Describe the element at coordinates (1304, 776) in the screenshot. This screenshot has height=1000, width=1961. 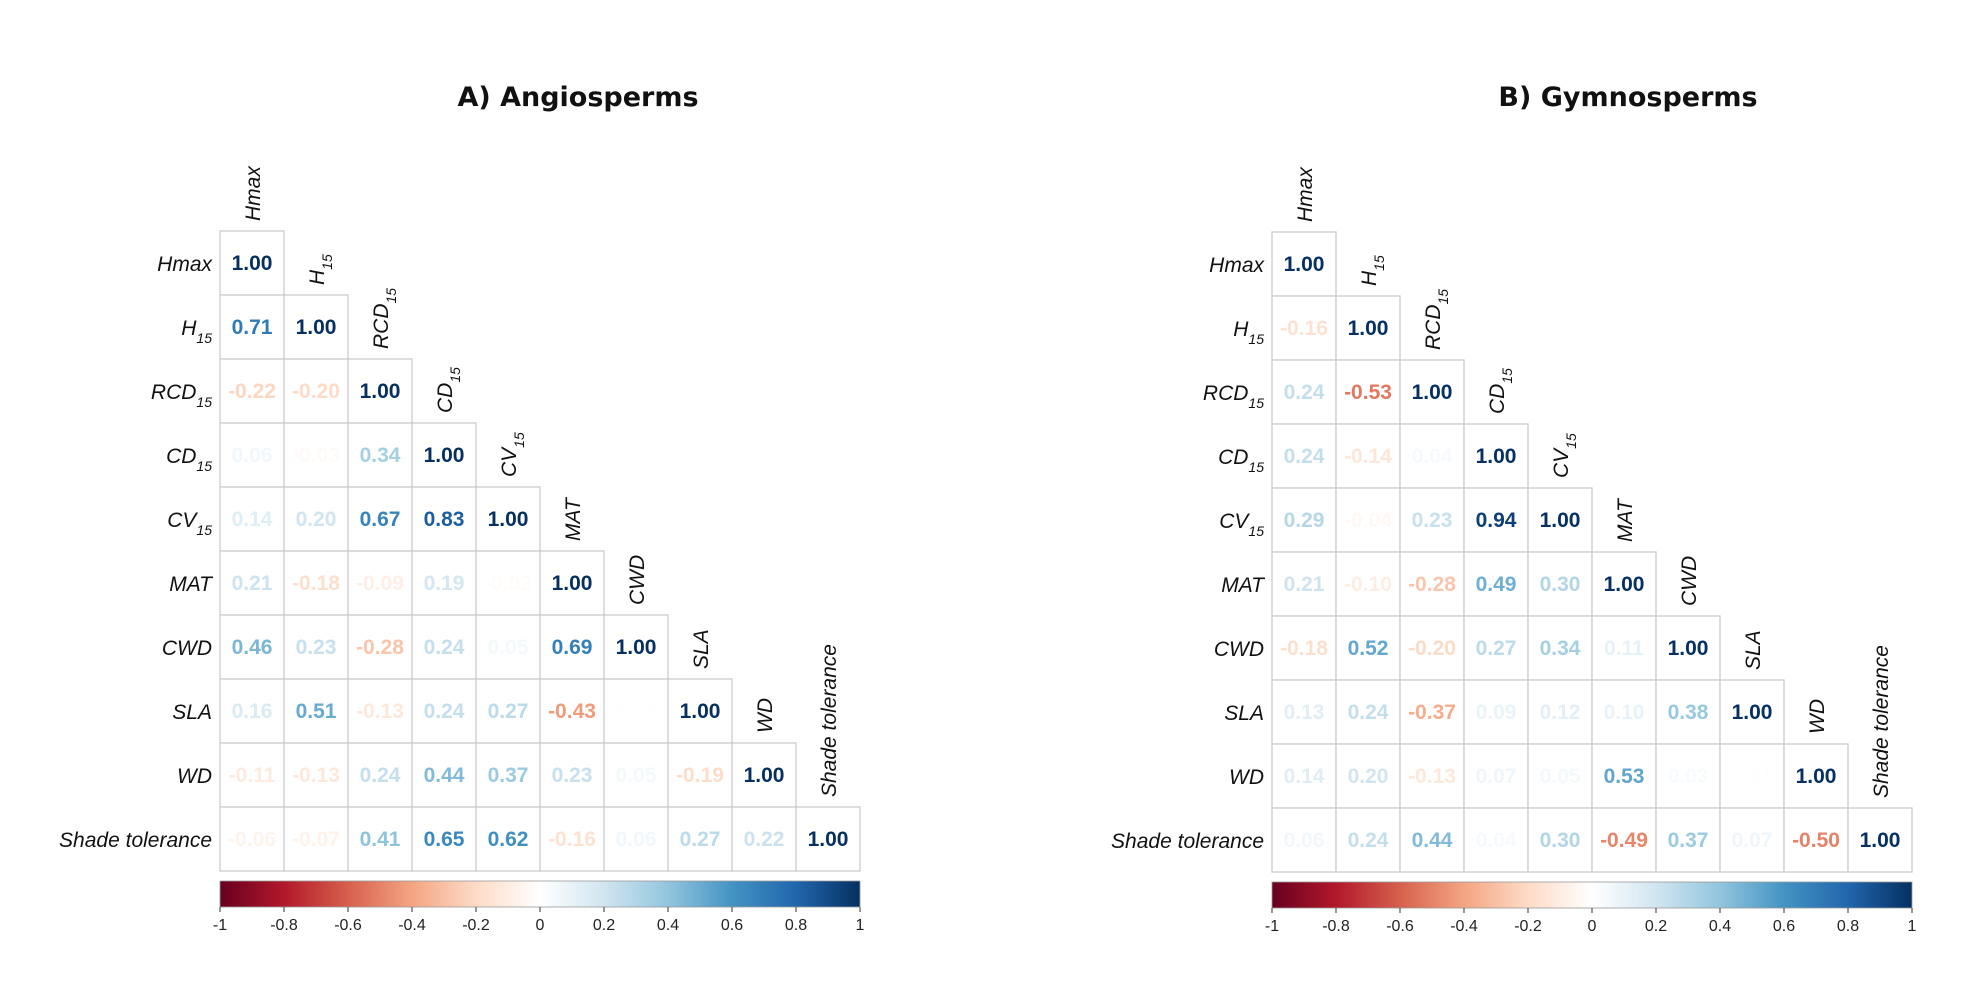
I see `cell-value: 0.14` at that location.